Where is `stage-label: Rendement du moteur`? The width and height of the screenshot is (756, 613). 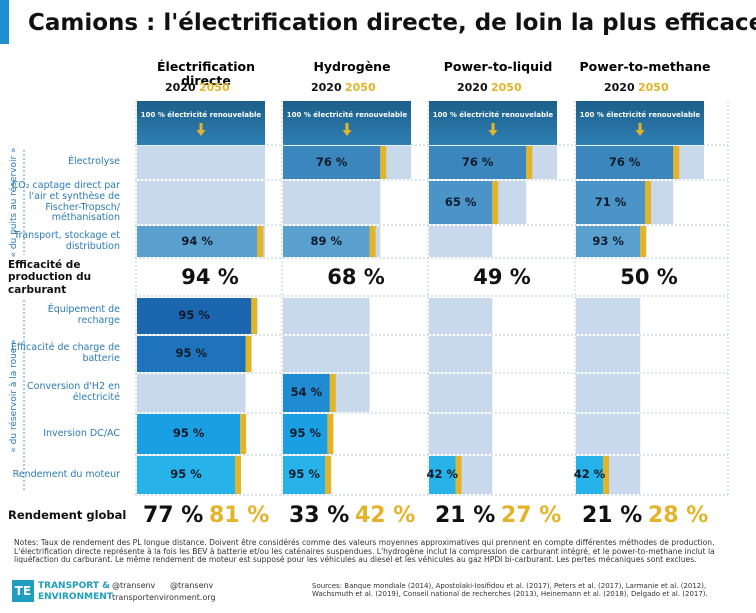
stage-label: Rendement du moteur is located at coordinates (66, 474).